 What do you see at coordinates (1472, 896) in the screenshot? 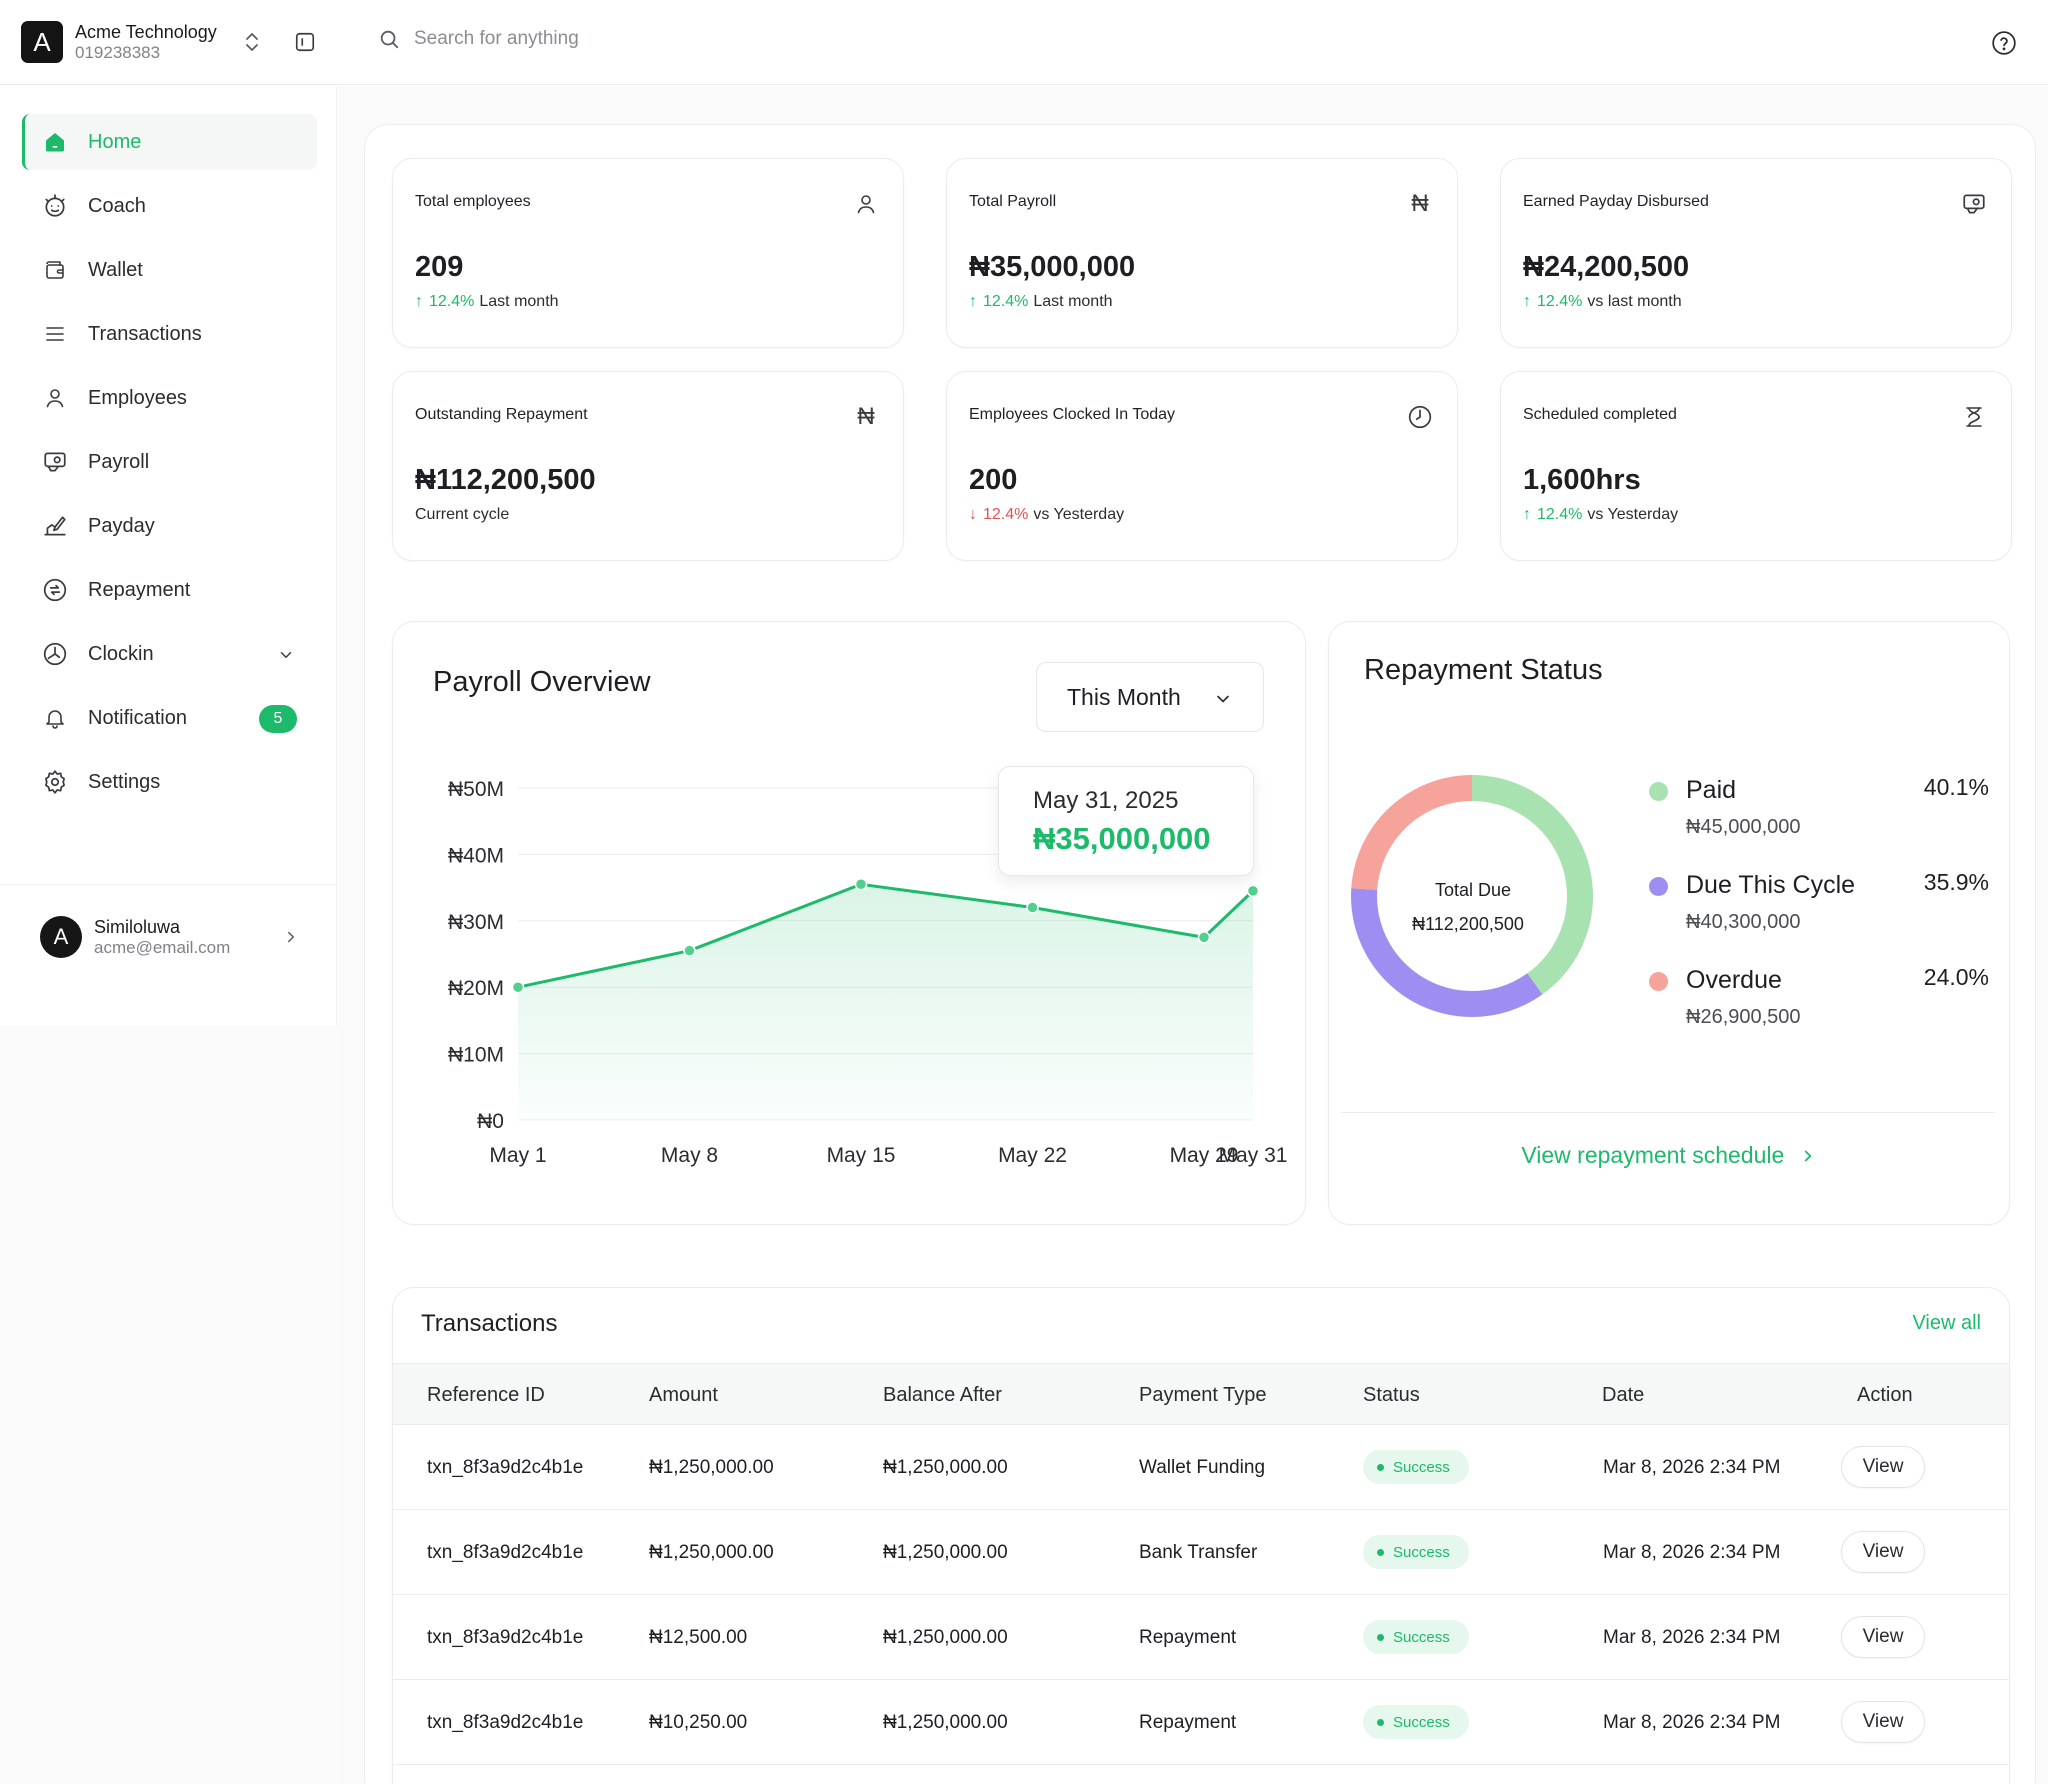
I see `donut-segment` at bounding box center [1472, 896].